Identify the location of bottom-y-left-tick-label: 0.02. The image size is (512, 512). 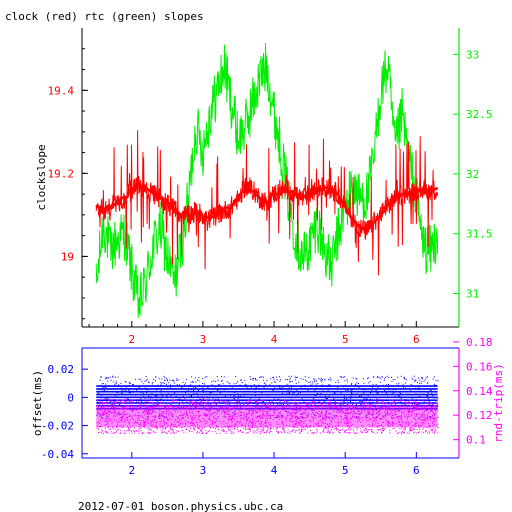
(61, 369).